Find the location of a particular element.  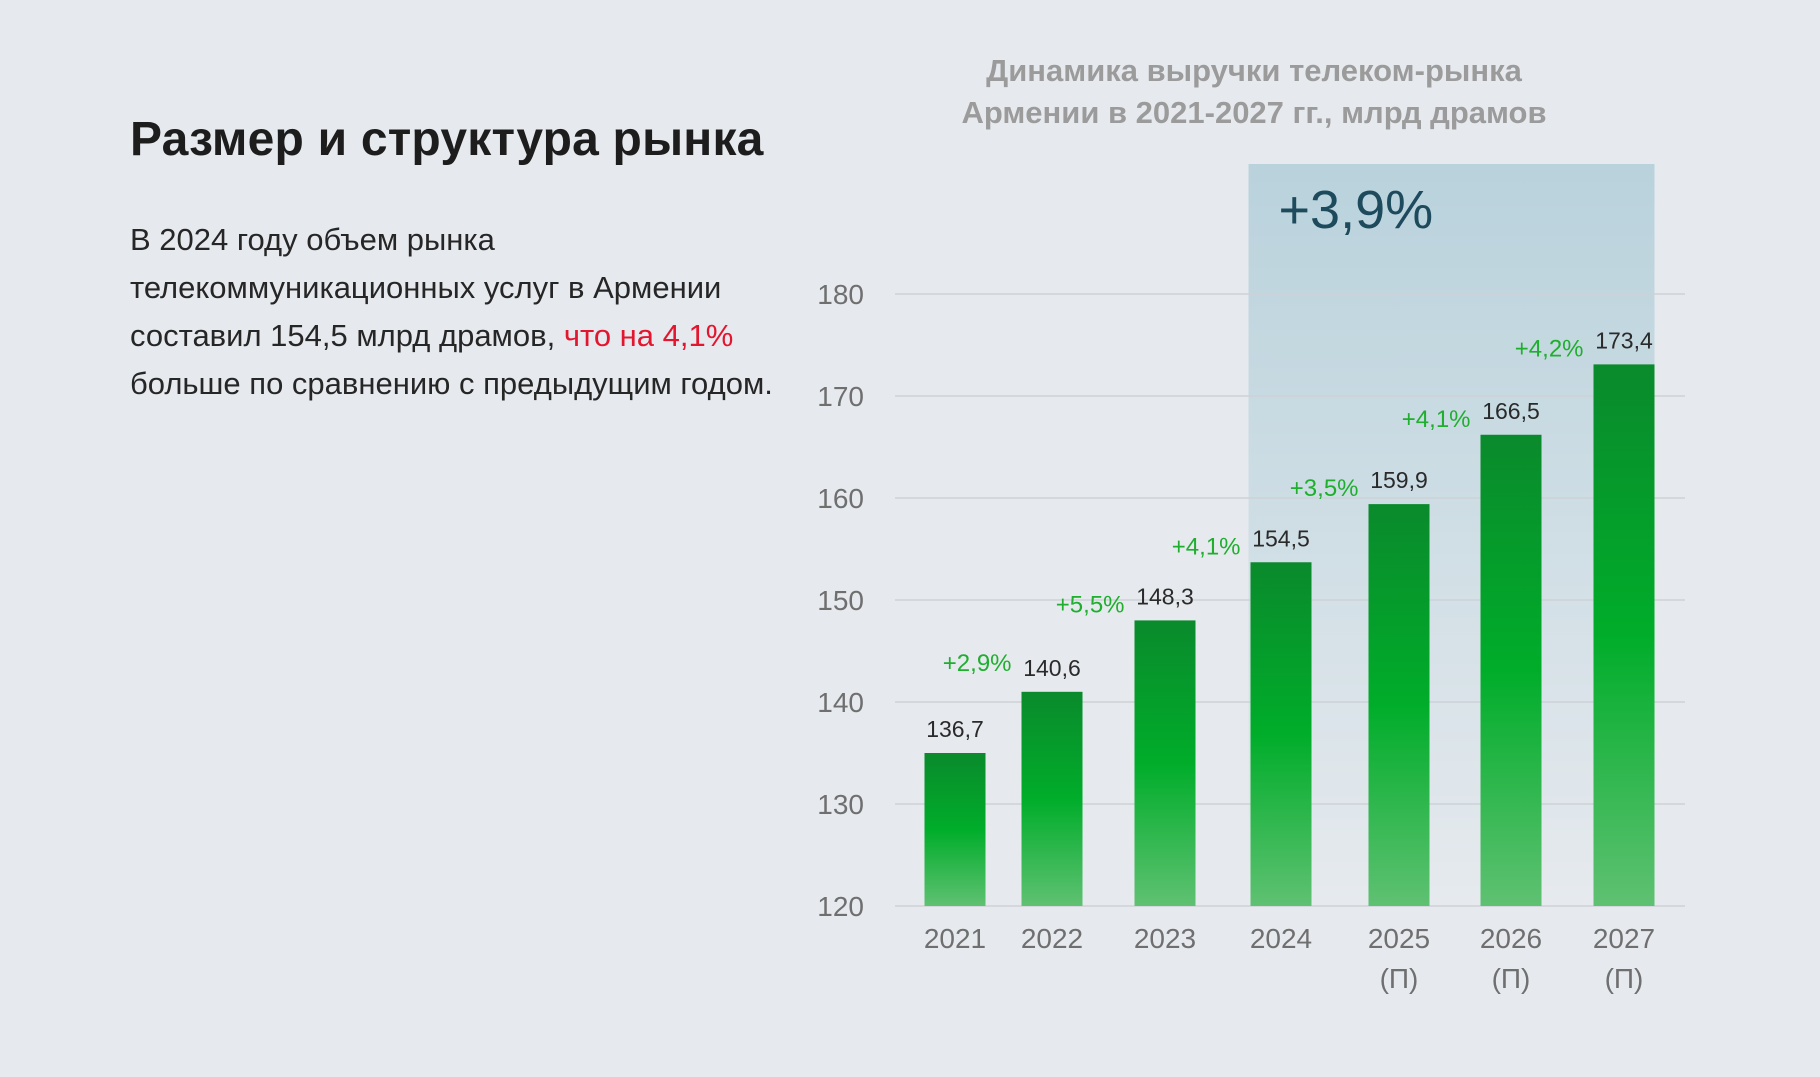

y-tick-label: 150 is located at coordinates (840, 600).